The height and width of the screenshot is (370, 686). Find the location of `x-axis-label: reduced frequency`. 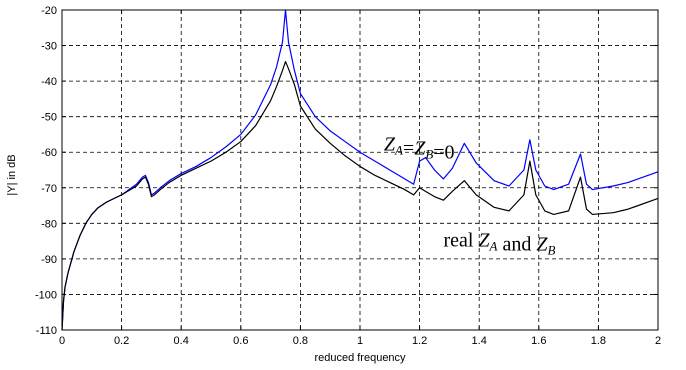

x-axis-label: reduced frequency is located at coordinates (360, 358).